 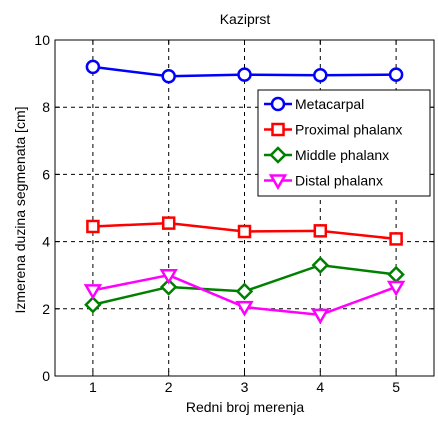 I want to click on x-tick-label: 5, so click(x=396, y=387).